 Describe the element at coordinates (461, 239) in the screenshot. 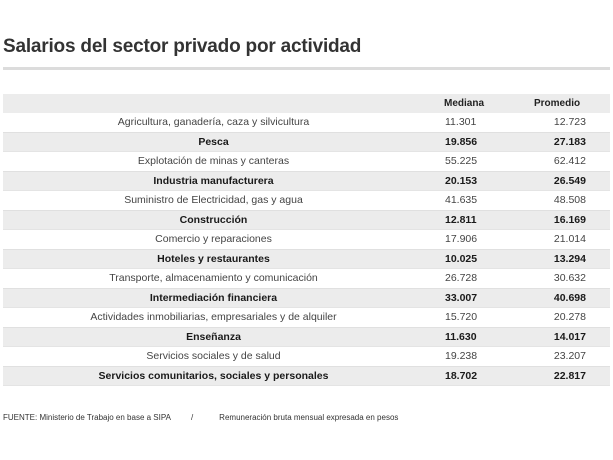

I see `mediana-cell: 17.906` at that location.